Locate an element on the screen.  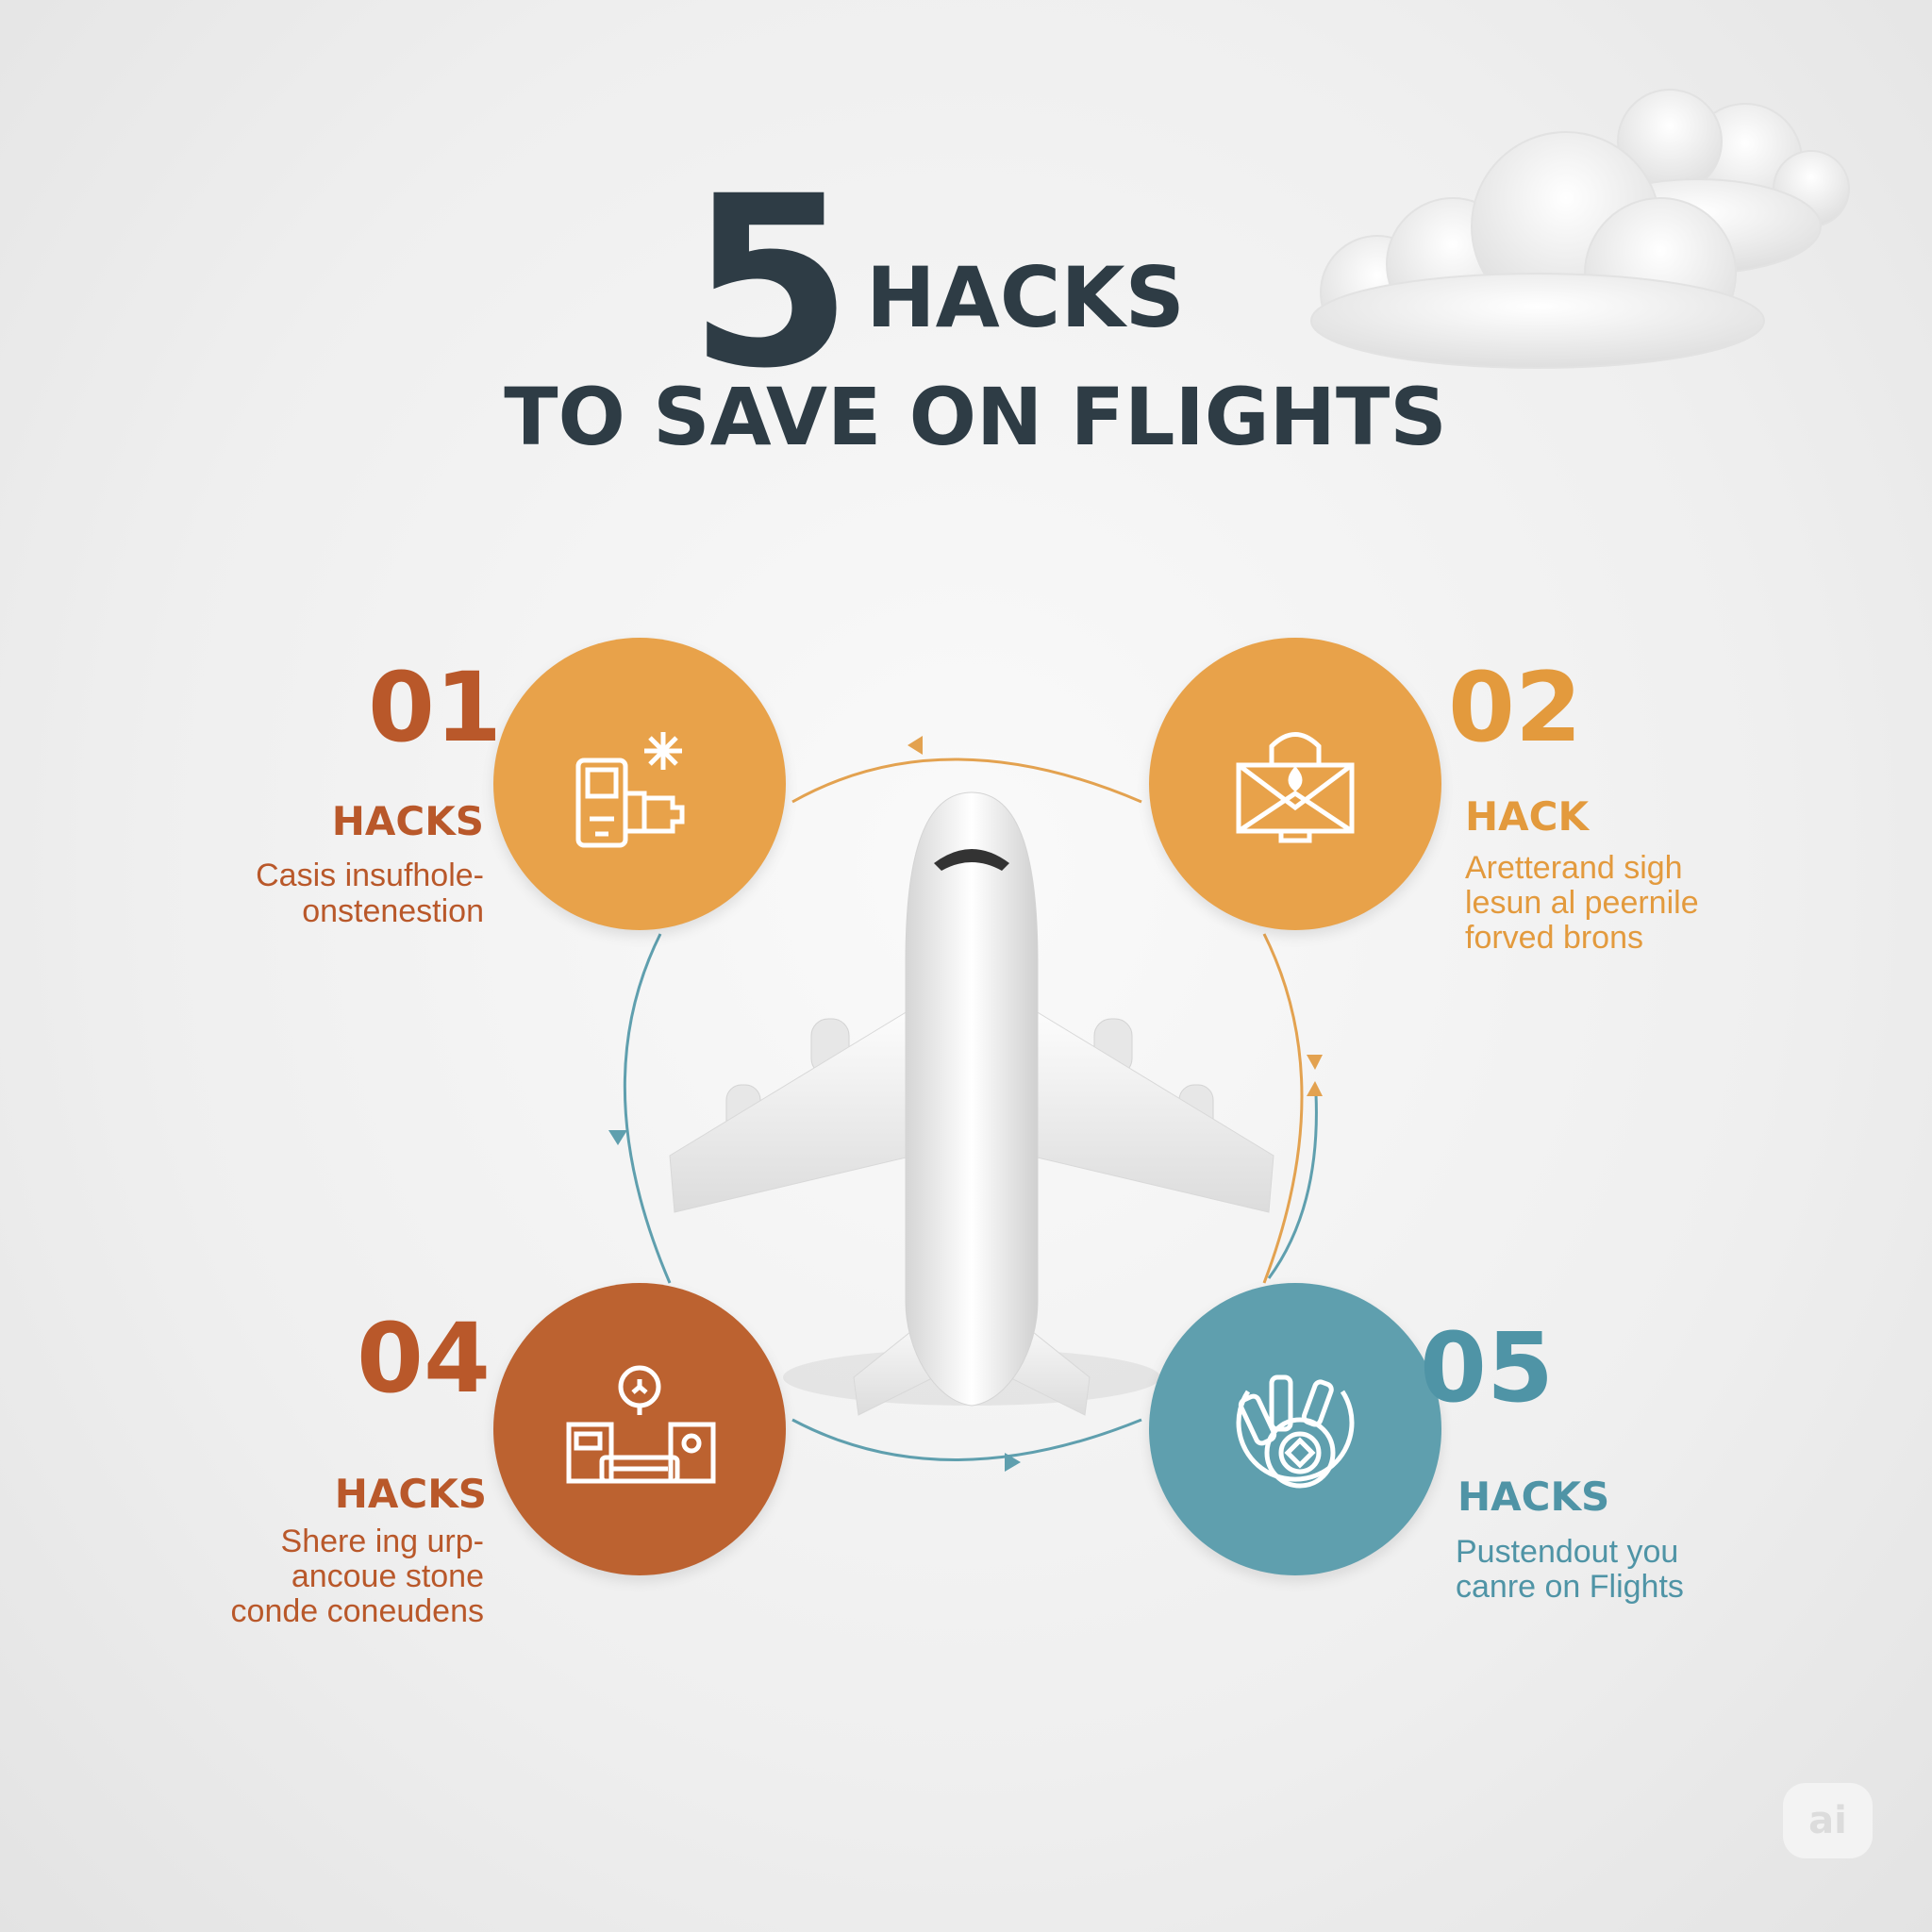
arrow-bottom is located at coordinates (1013, 1462).